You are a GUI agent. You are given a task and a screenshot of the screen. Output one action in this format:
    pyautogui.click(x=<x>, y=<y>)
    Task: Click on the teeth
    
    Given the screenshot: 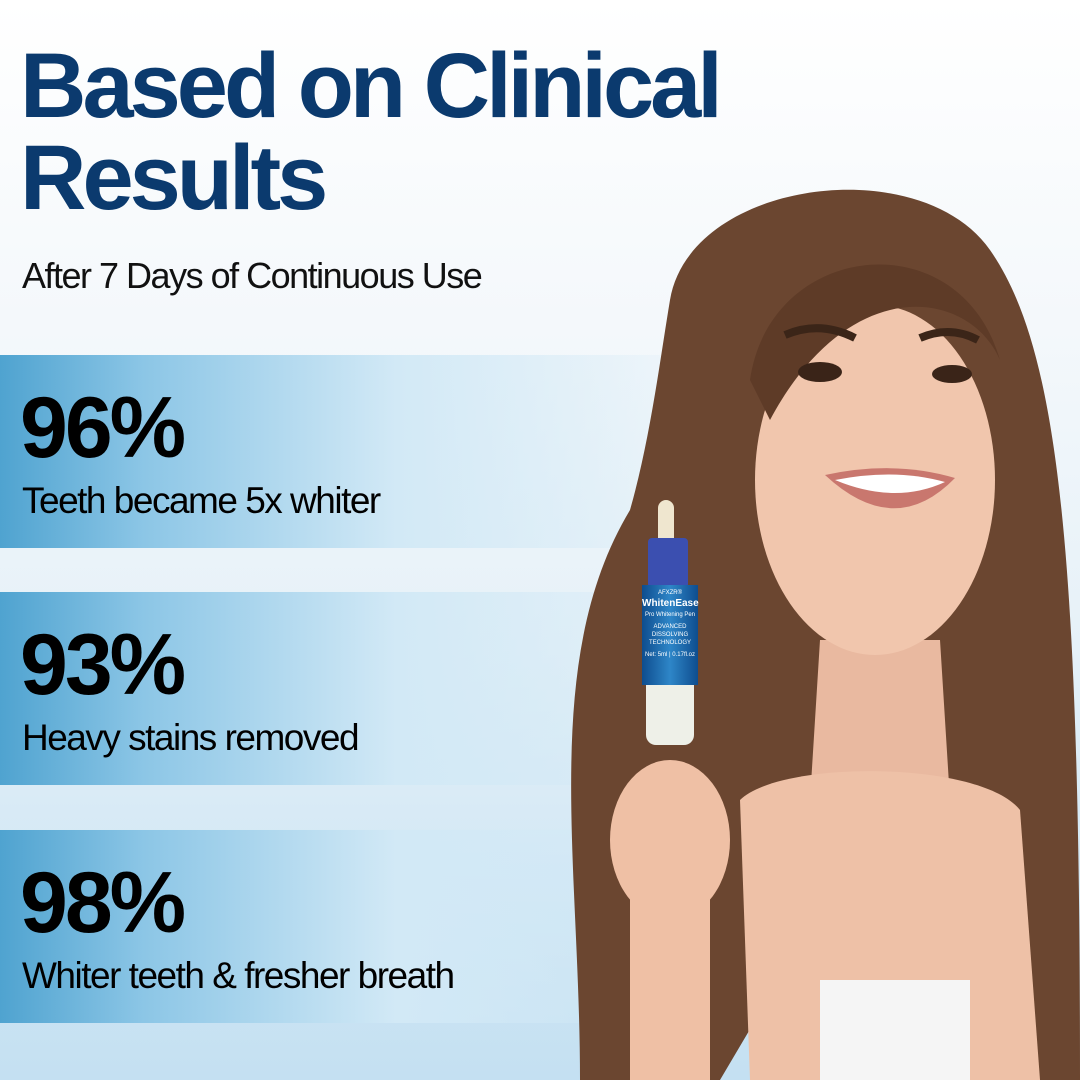 What is the action you would take?
    pyautogui.click(x=890, y=484)
    